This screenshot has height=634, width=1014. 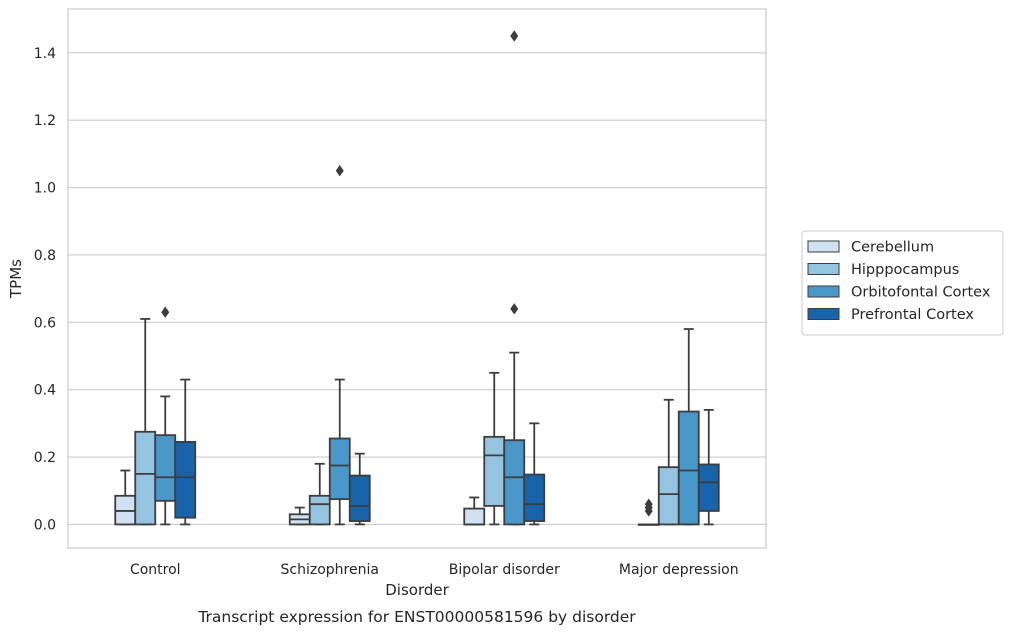 I want to click on legend-label: Hipppocampus, so click(x=905, y=270).